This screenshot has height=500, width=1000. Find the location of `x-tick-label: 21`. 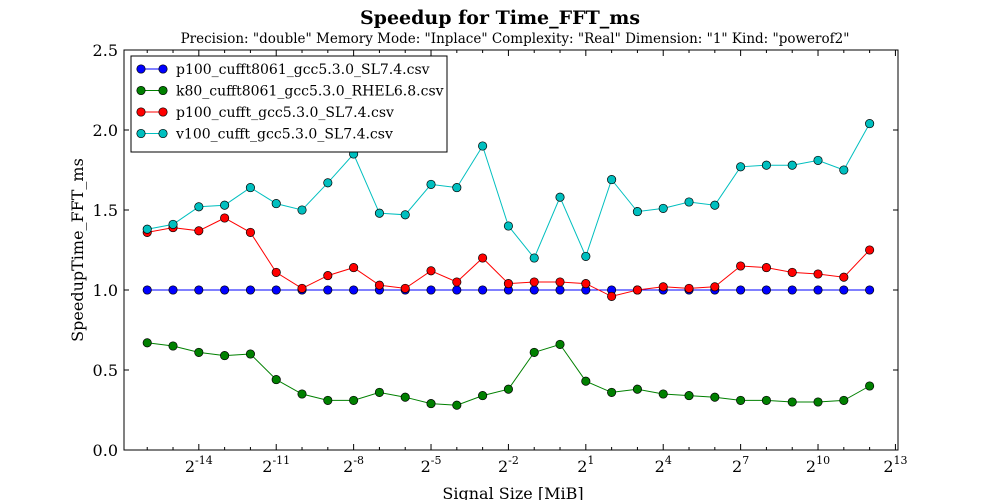

x-tick-label: 21 is located at coordinates (585, 465).